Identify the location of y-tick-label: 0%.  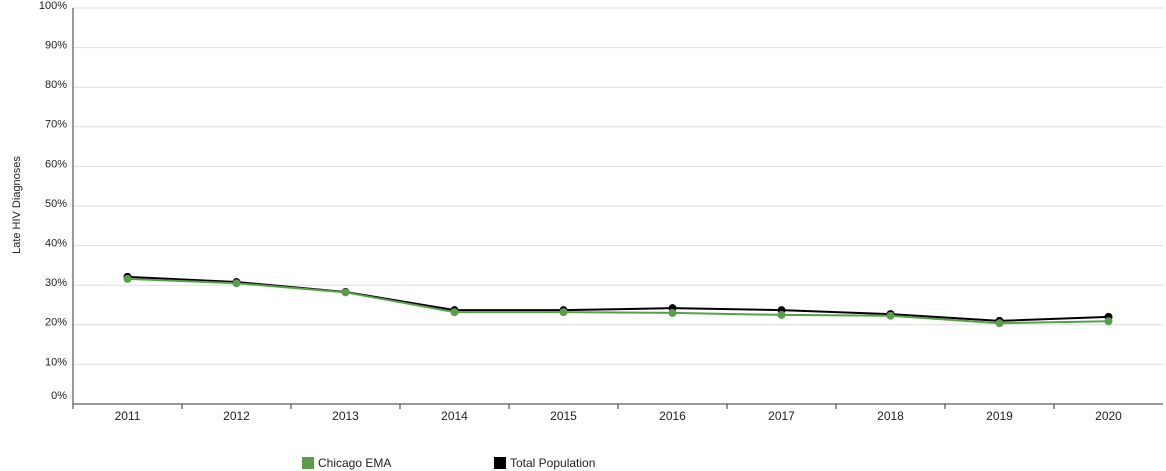
(59, 396).